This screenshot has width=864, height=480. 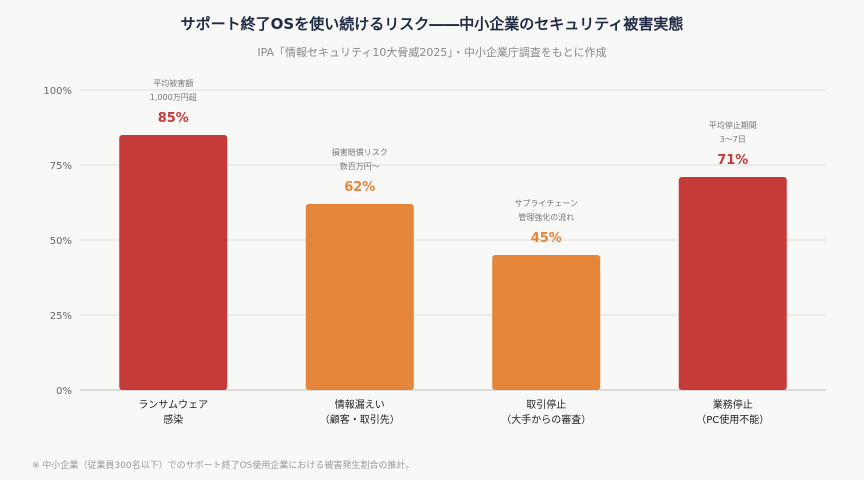 I want to click on y-tick-label: 50%, so click(x=61, y=241).